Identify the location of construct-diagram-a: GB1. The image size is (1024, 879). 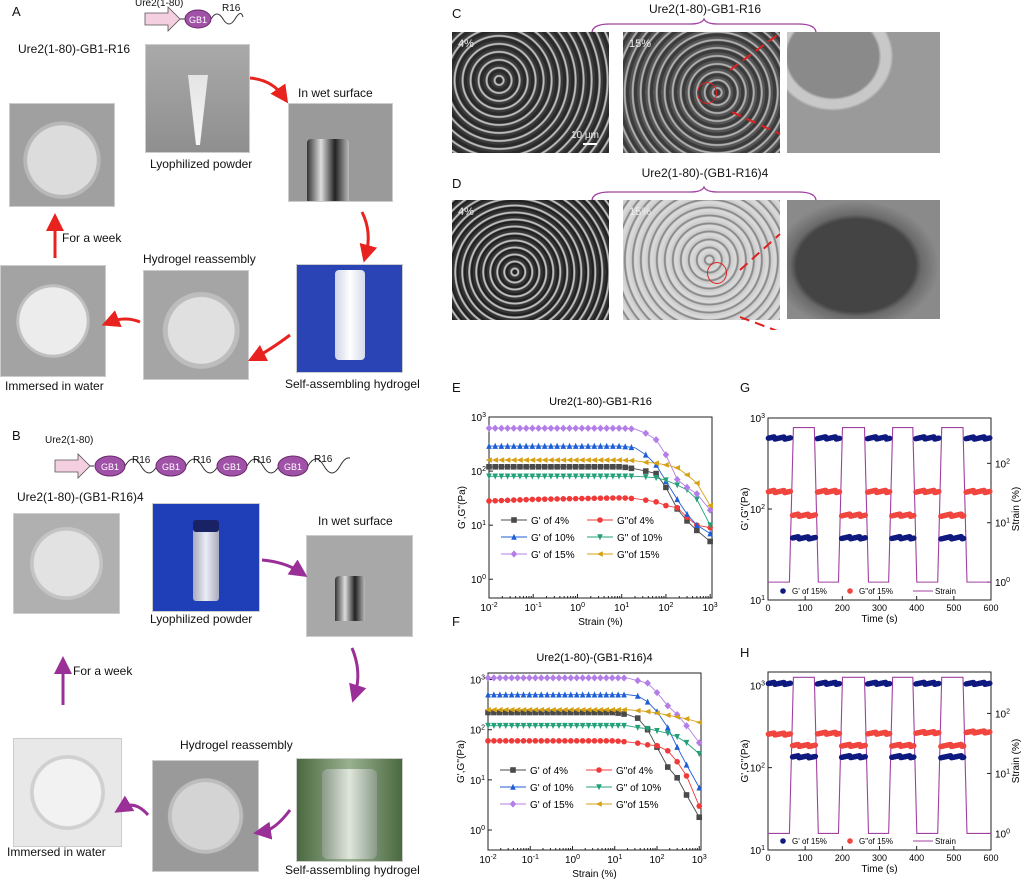
(194, 19).